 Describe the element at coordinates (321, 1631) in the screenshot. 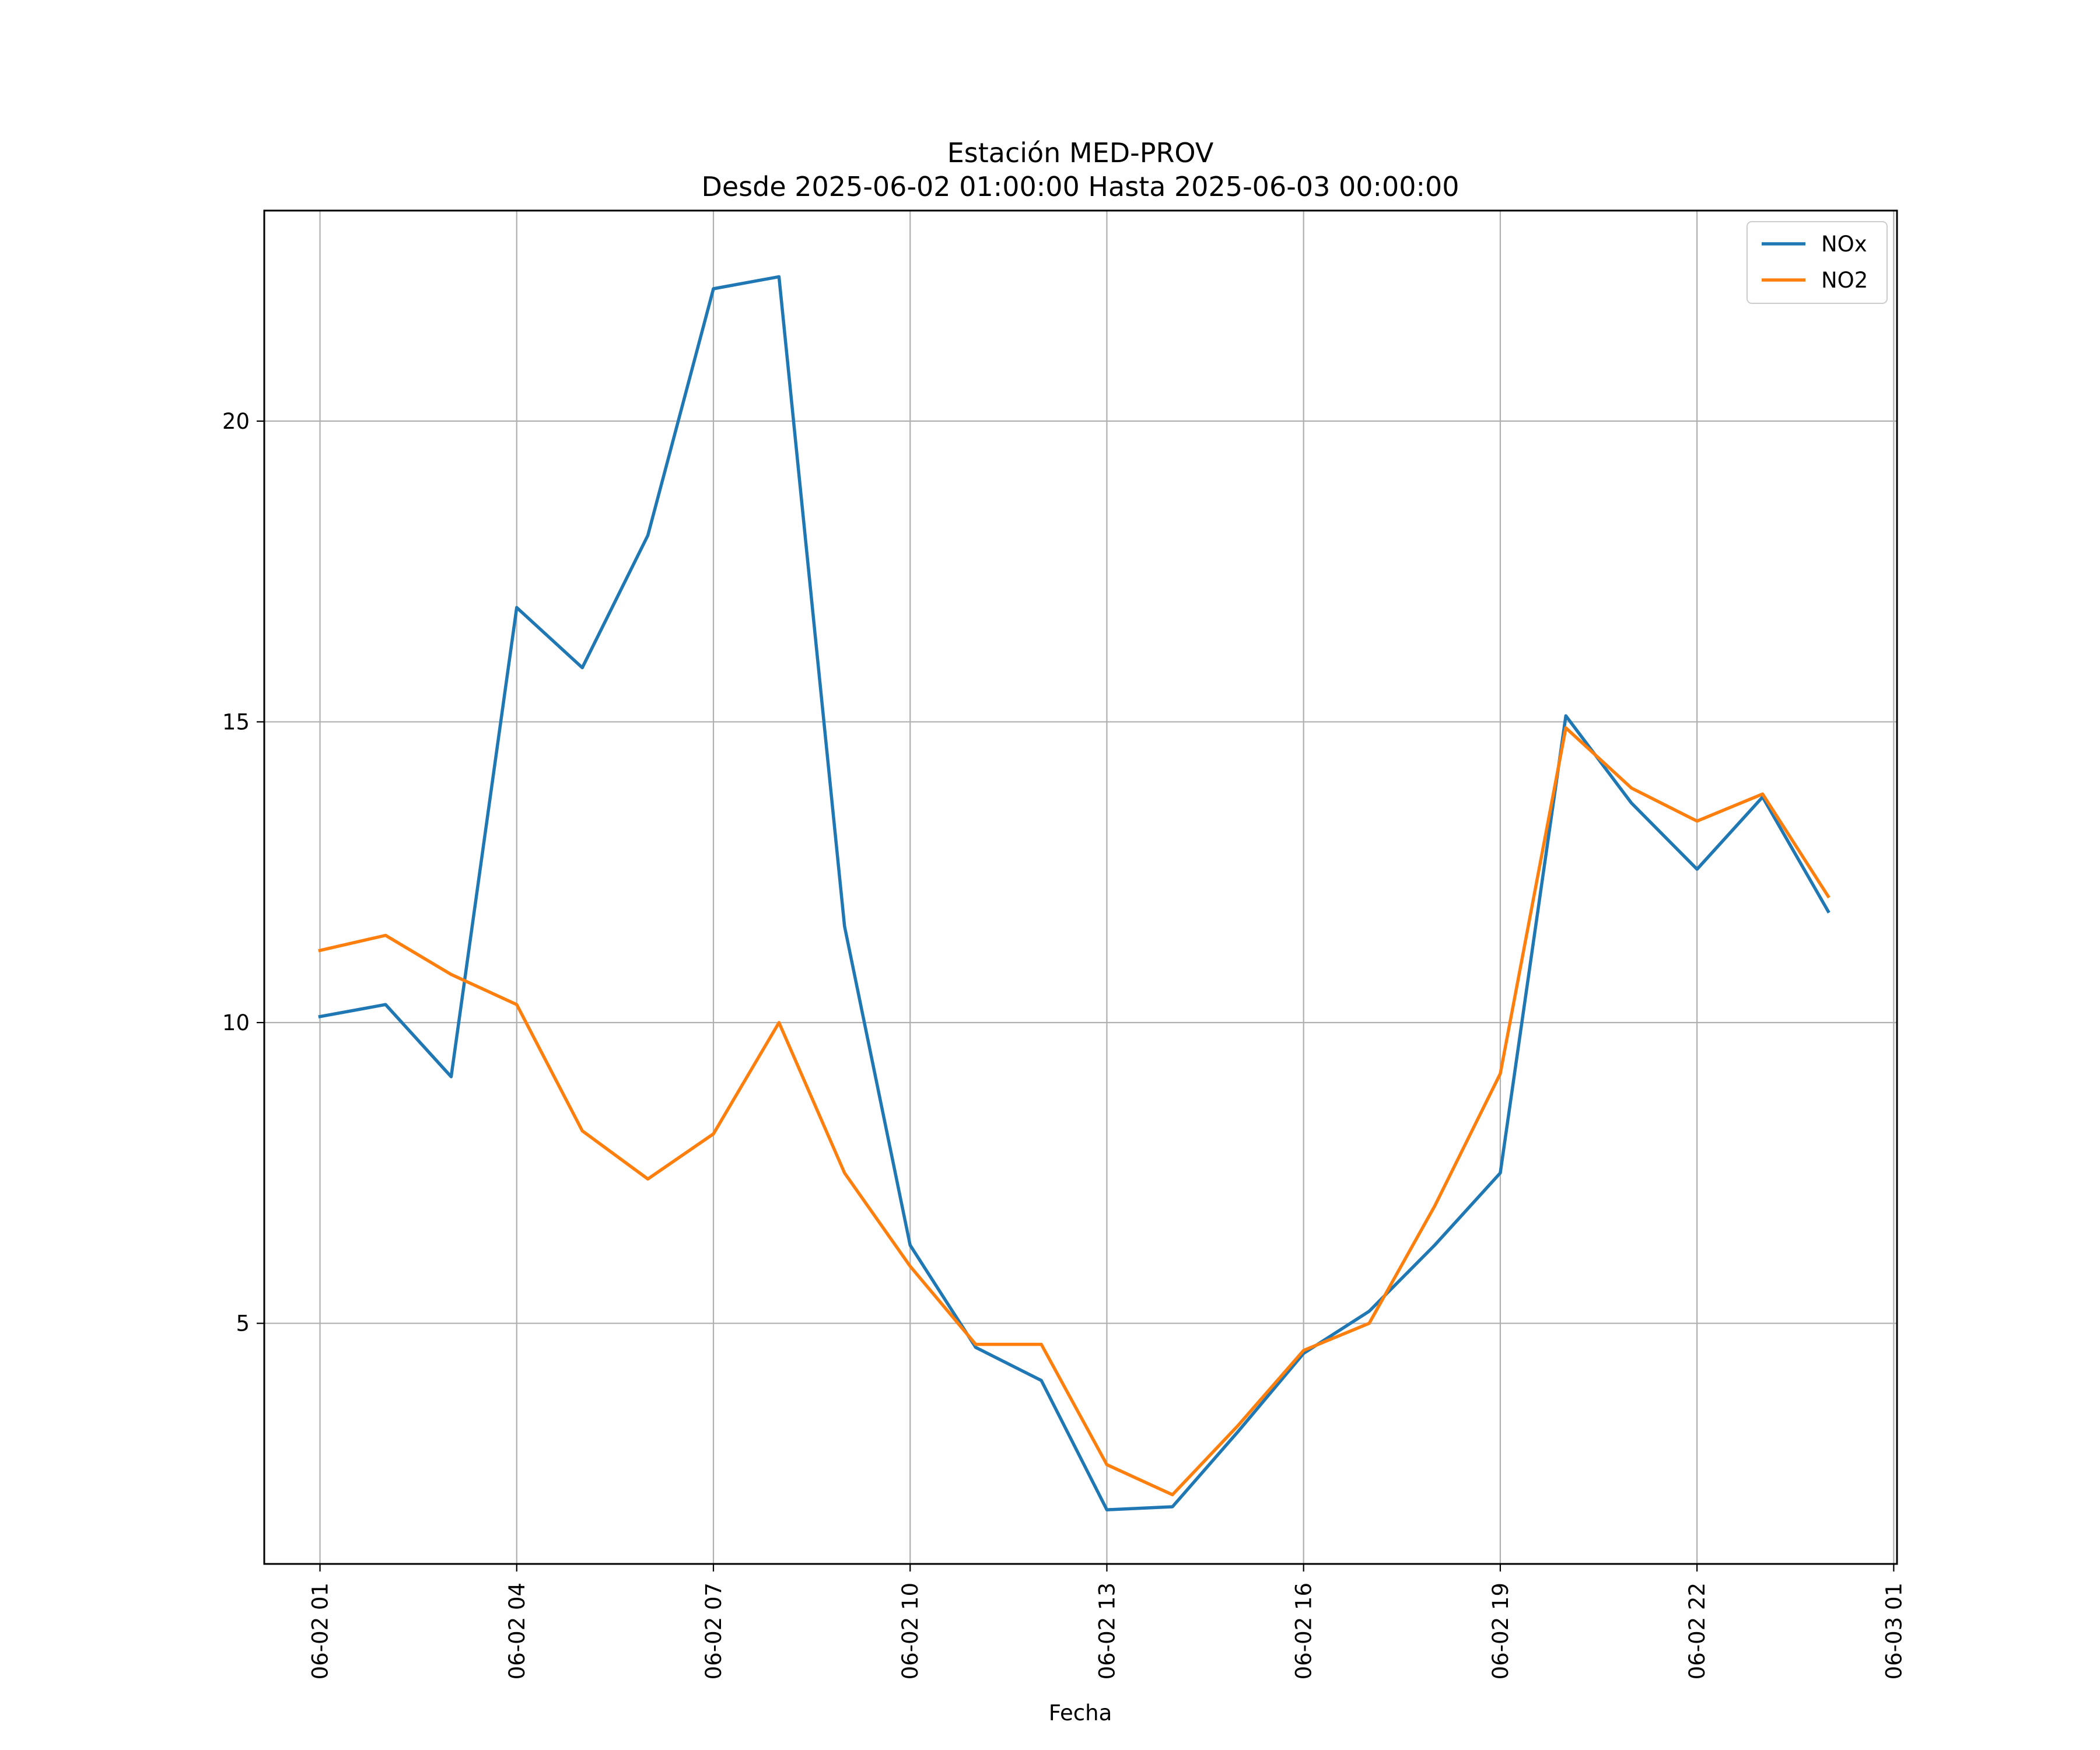

I see `x-tick-label: 06-02 01` at that location.